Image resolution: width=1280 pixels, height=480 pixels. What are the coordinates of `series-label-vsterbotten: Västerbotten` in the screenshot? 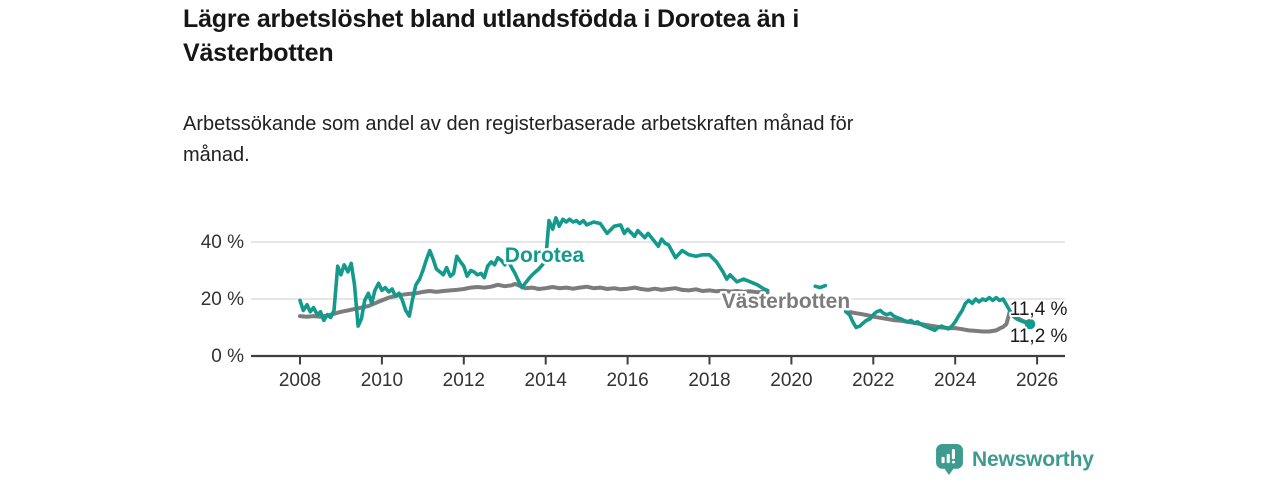 It's located at (786, 301).